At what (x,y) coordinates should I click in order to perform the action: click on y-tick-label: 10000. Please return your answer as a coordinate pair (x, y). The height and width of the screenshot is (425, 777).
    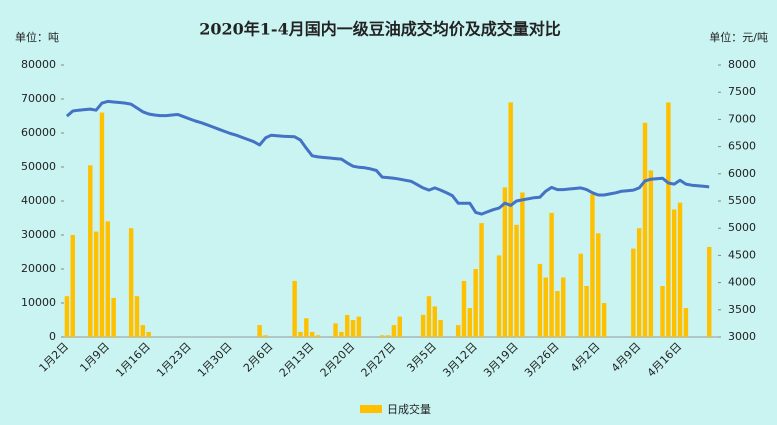
    Looking at the image, I should click on (38, 302).